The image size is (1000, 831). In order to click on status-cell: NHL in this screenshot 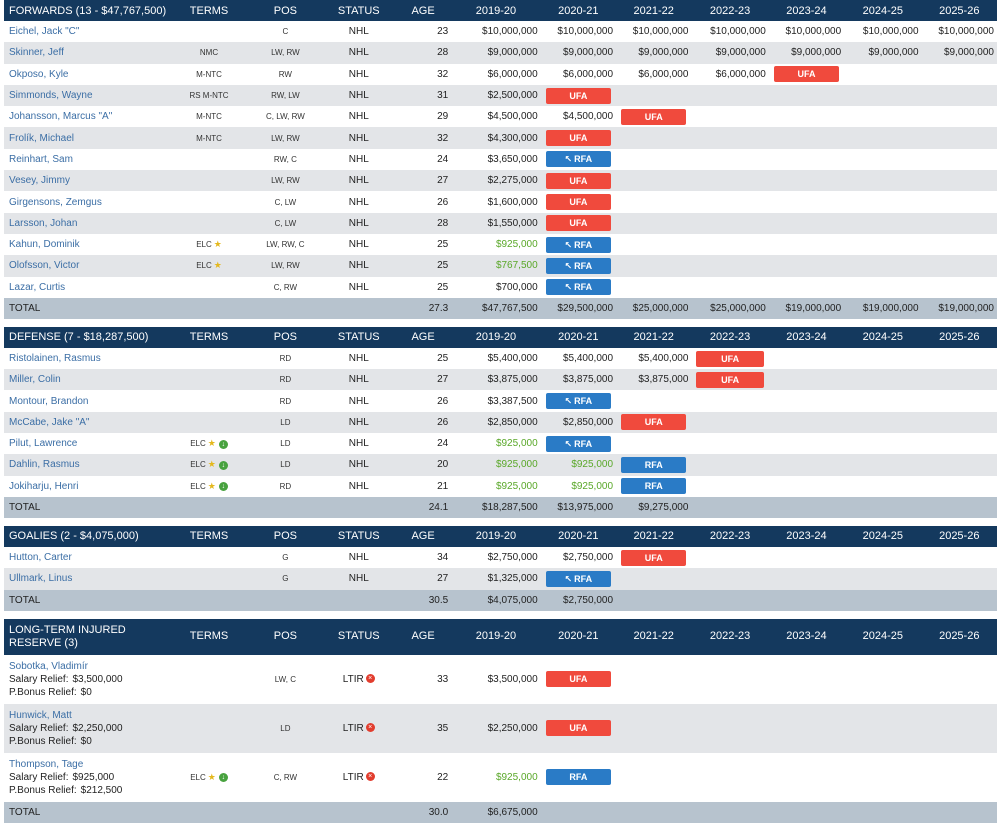, I will do `click(358, 401)`.